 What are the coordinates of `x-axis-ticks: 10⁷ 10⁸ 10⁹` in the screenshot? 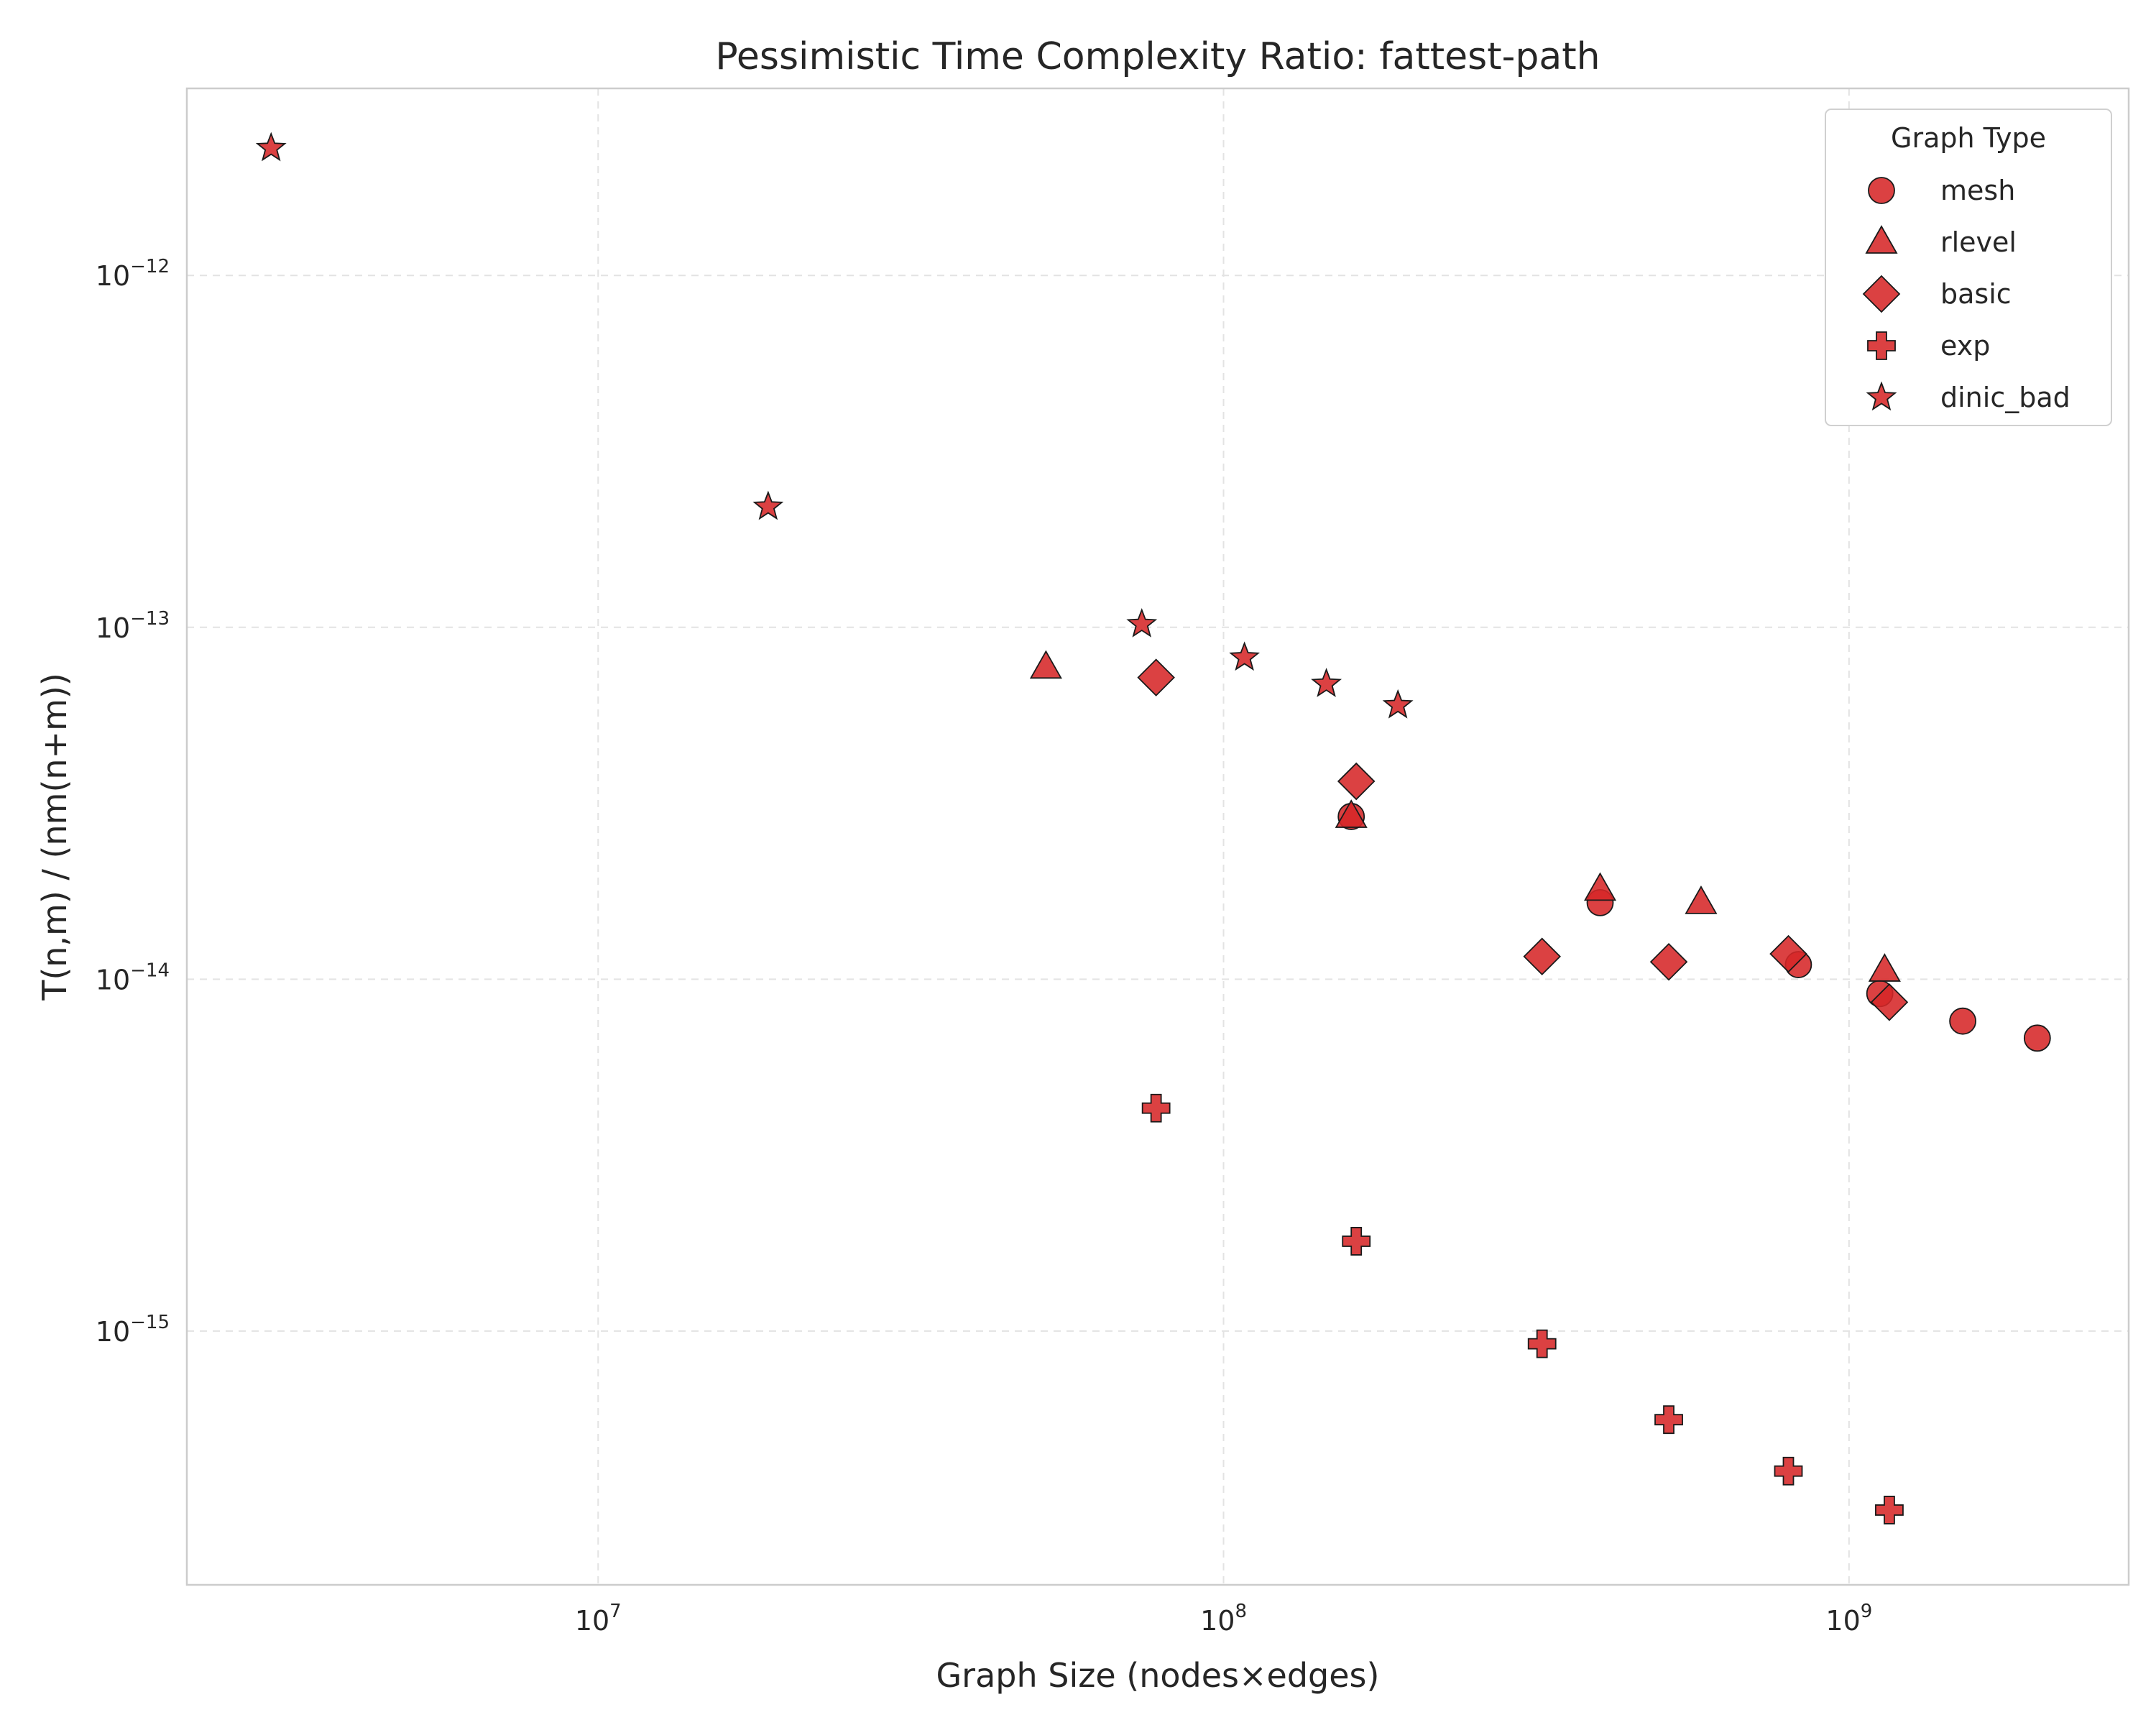 It's located at (1223, 1619).